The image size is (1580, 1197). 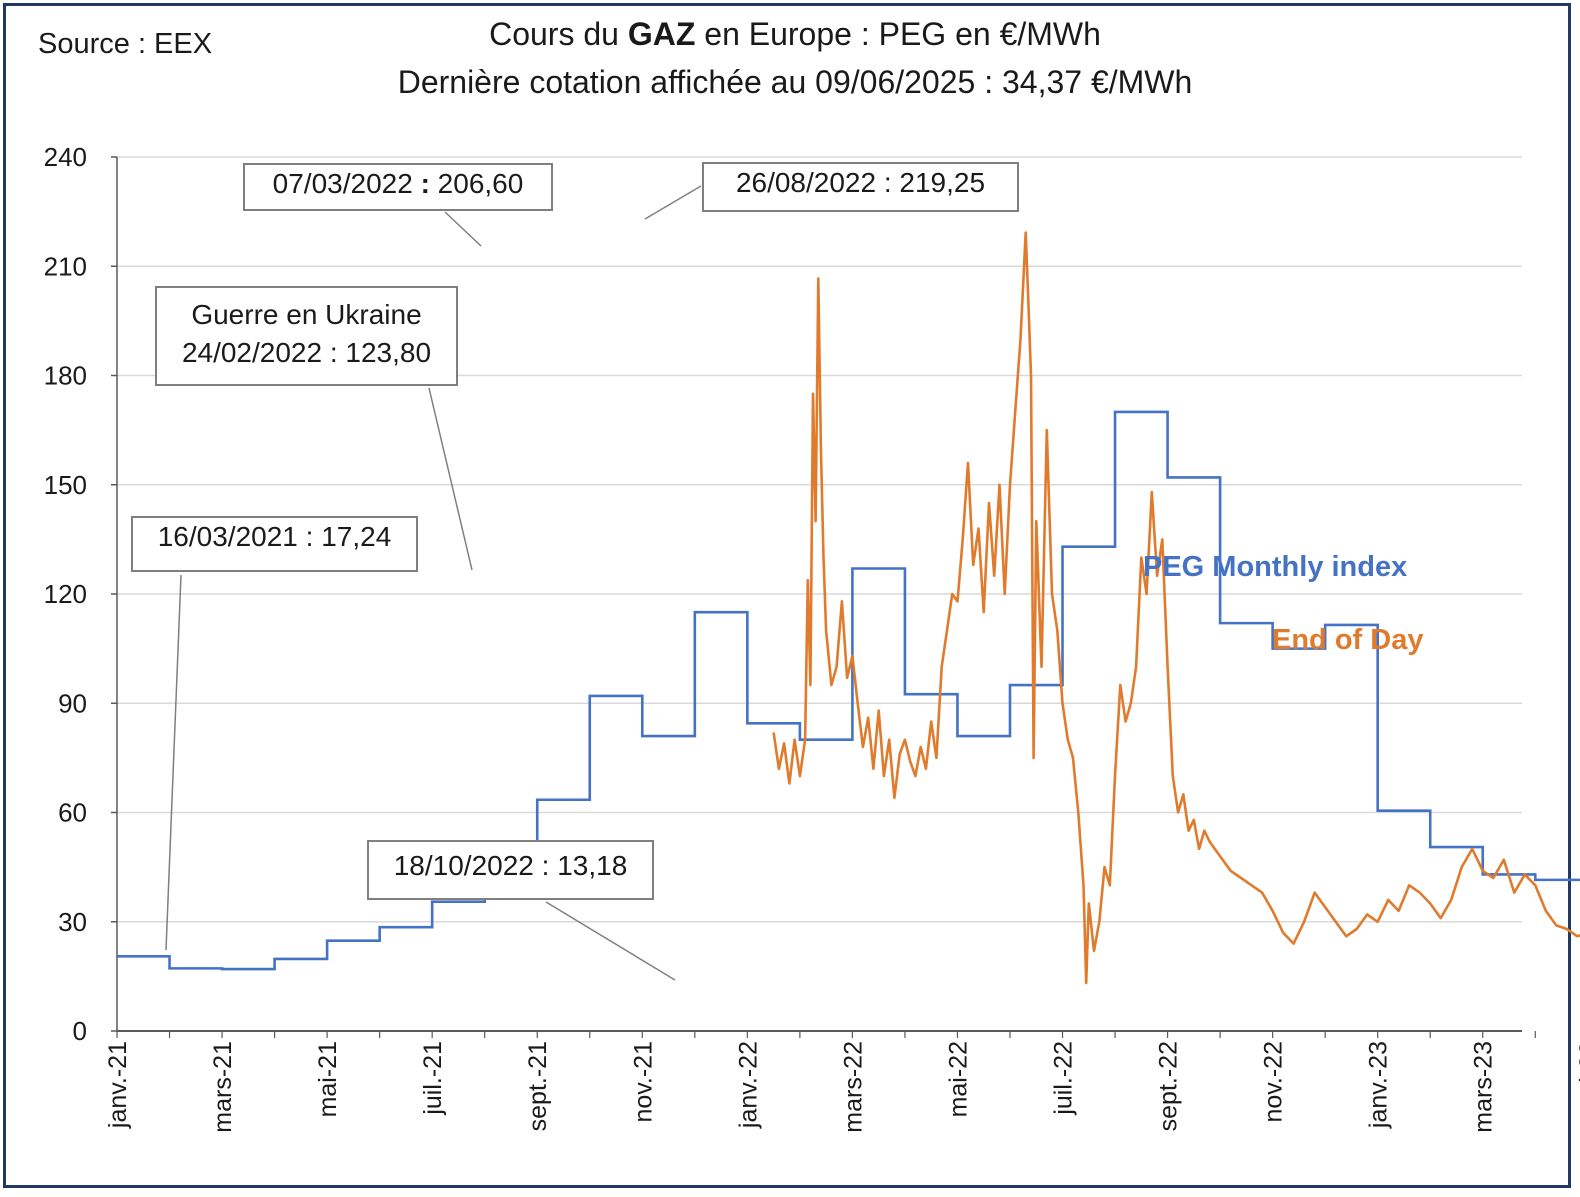 What do you see at coordinates (1064, 1078) in the screenshot?
I see `x-tick-label: juil.-22` at bounding box center [1064, 1078].